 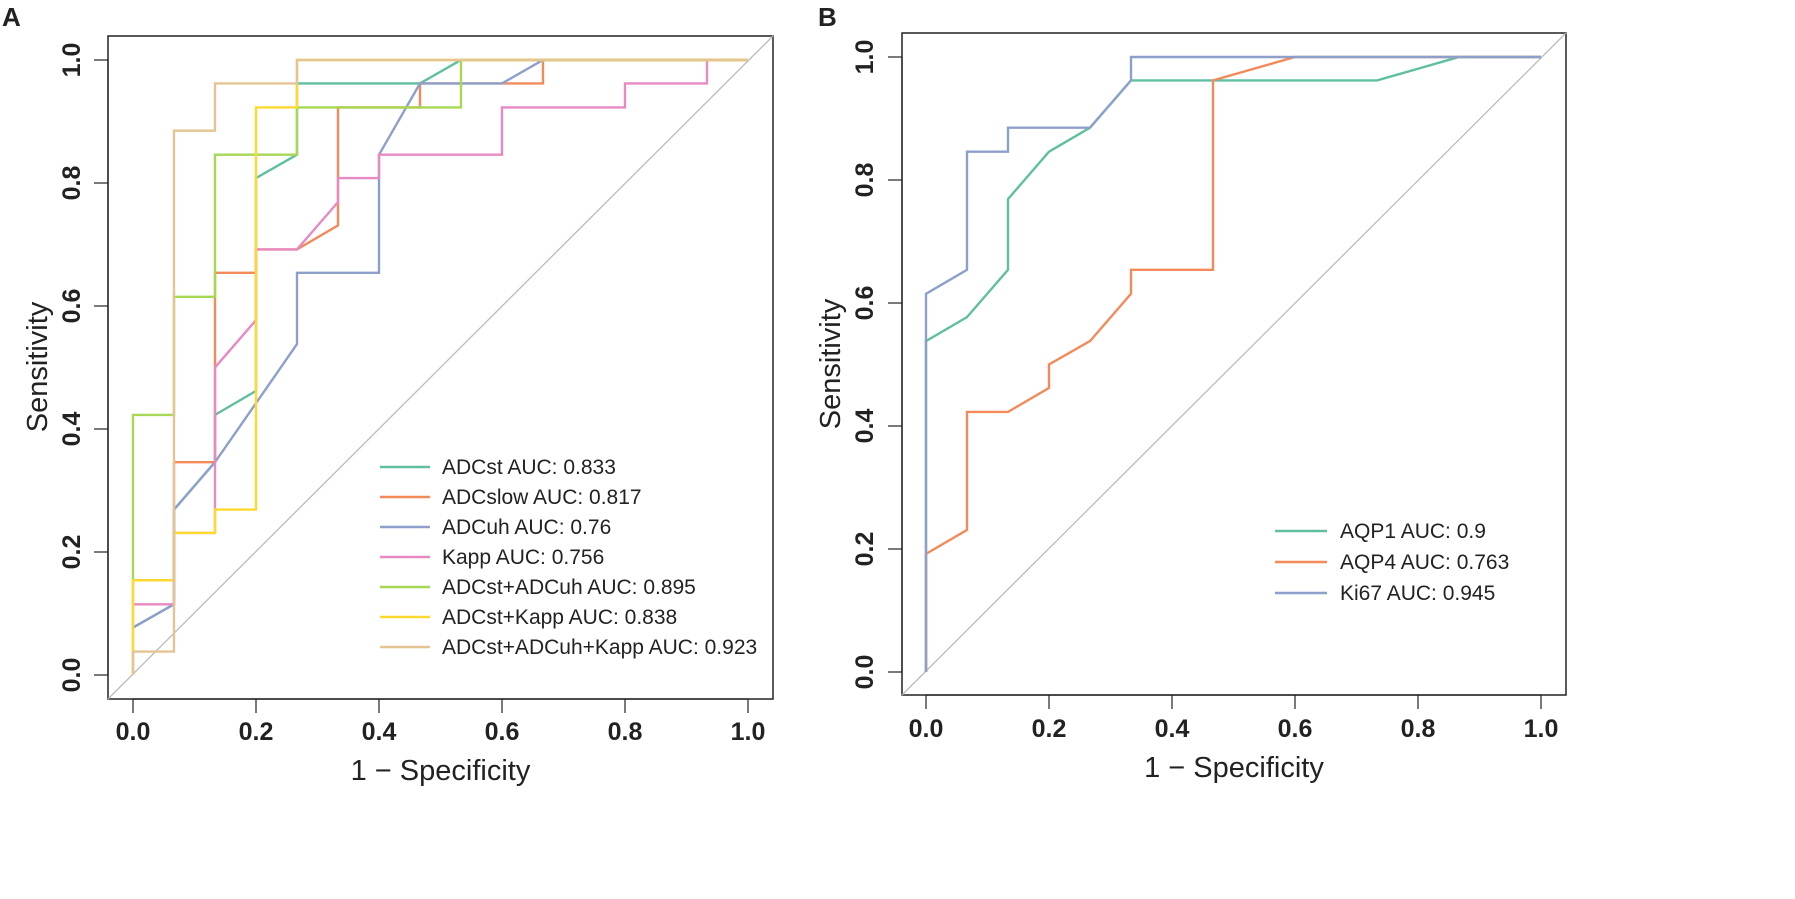 What do you see at coordinates (748, 732) in the screenshot?
I see `panel-a-x-tick-label: 1.0` at bounding box center [748, 732].